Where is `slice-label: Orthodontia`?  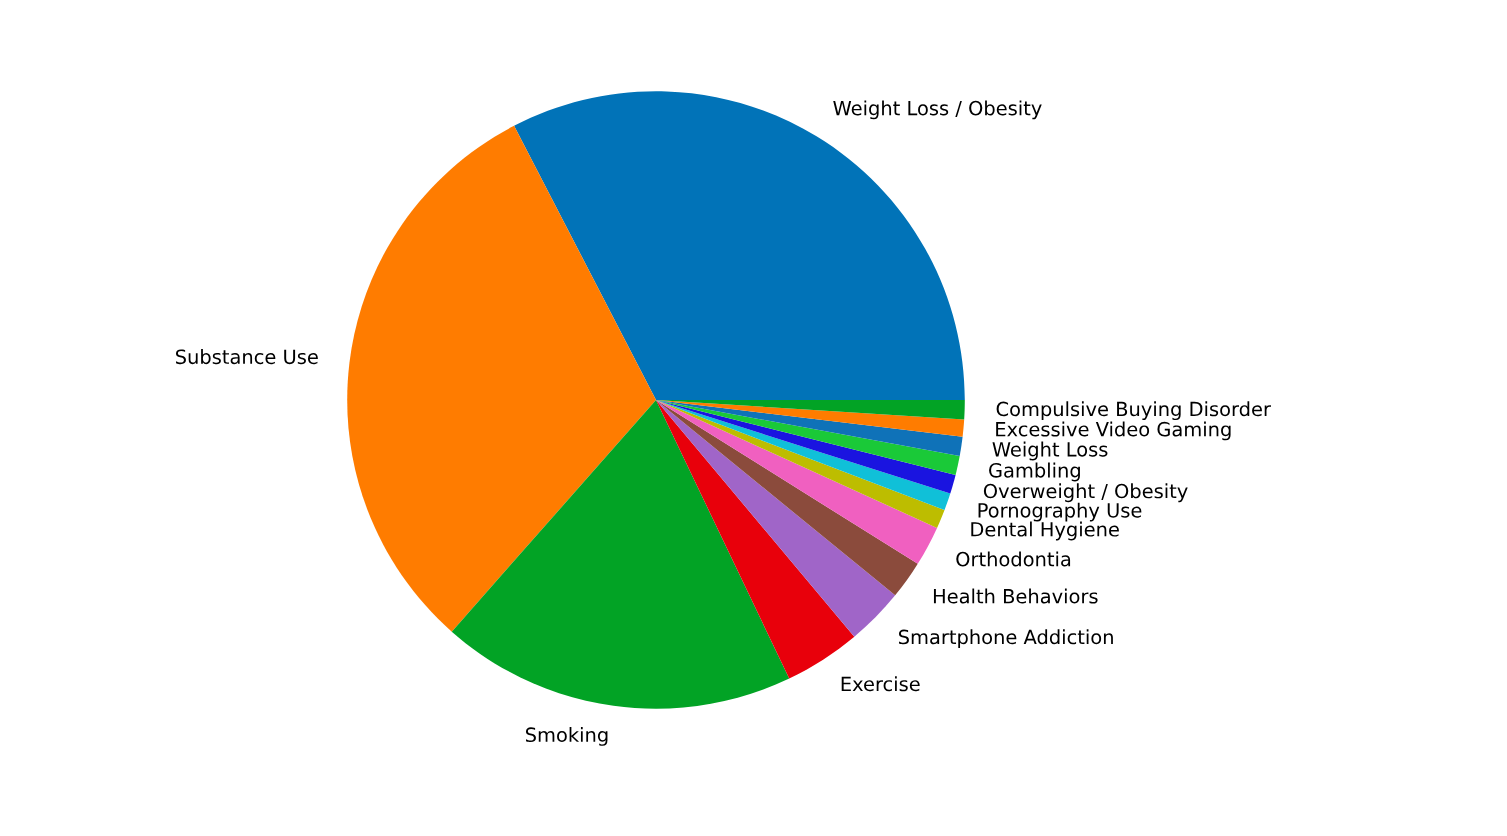 slice-label: Orthodontia is located at coordinates (1013, 559).